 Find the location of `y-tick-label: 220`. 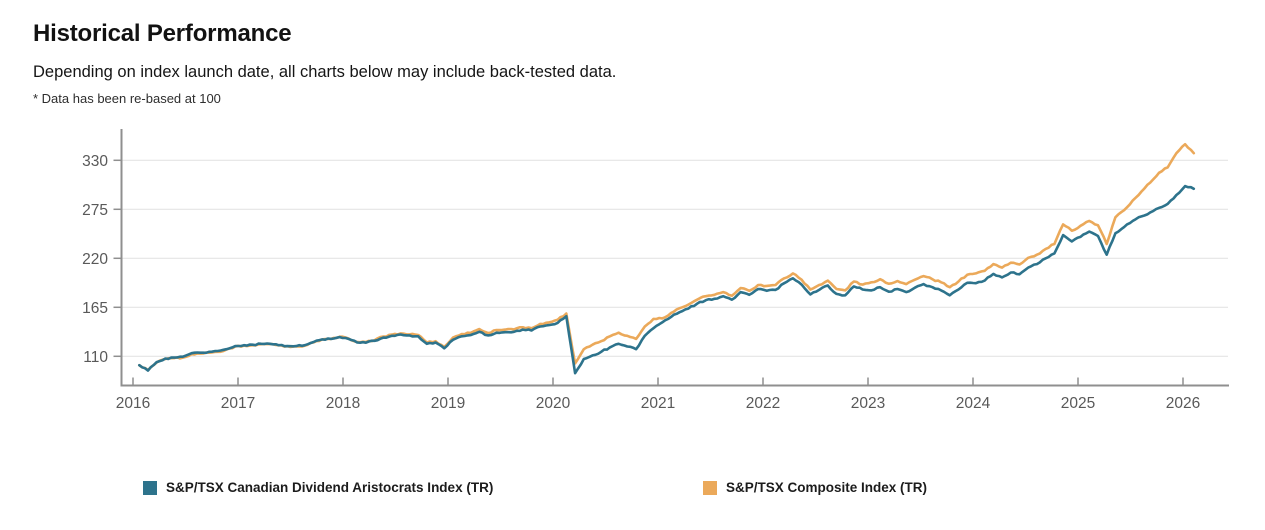

y-tick-label: 220 is located at coordinates (95, 259).